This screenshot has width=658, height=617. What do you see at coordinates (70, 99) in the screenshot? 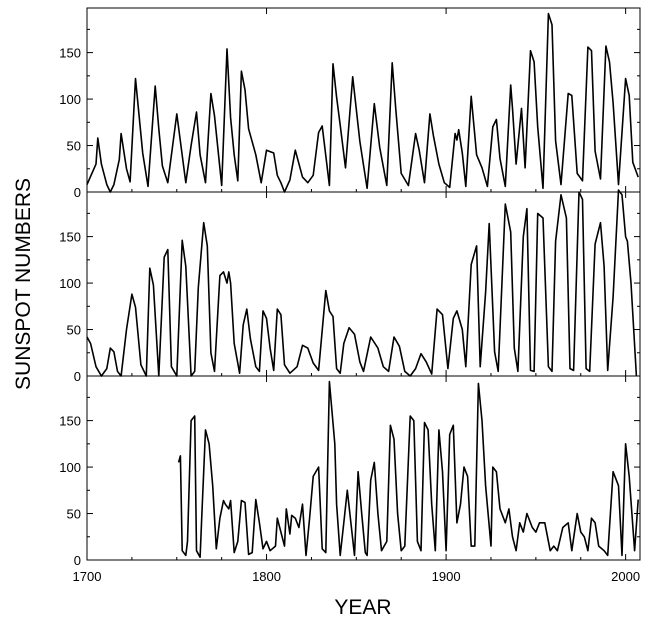
I see `panel-top-y-tick-label: 100` at bounding box center [70, 99].